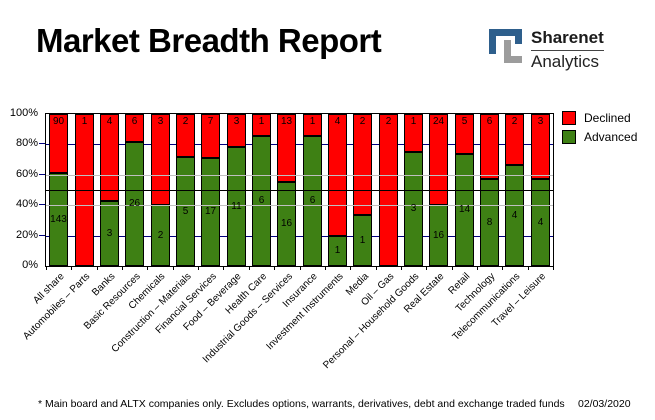 The image size is (655, 420). What do you see at coordinates (518, 36) in the screenshot?
I see `logo-shape-right` at bounding box center [518, 36].